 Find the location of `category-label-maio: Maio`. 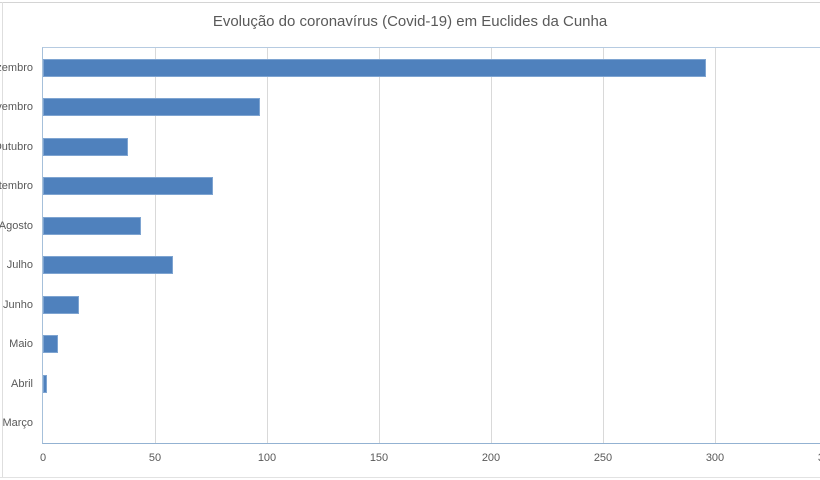

category-label-maio: Maio is located at coordinates (21, 344).